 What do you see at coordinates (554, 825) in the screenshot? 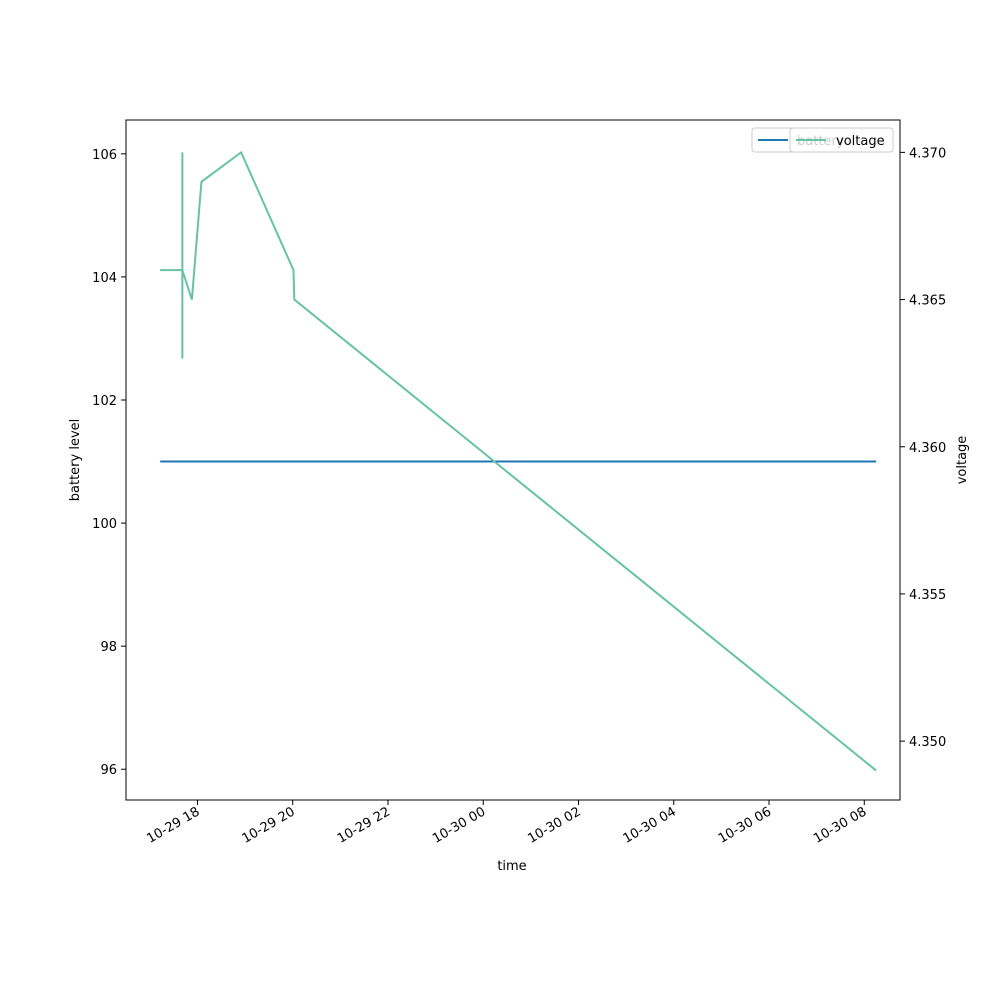
I see `x-tick-label: 10-30 02` at bounding box center [554, 825].